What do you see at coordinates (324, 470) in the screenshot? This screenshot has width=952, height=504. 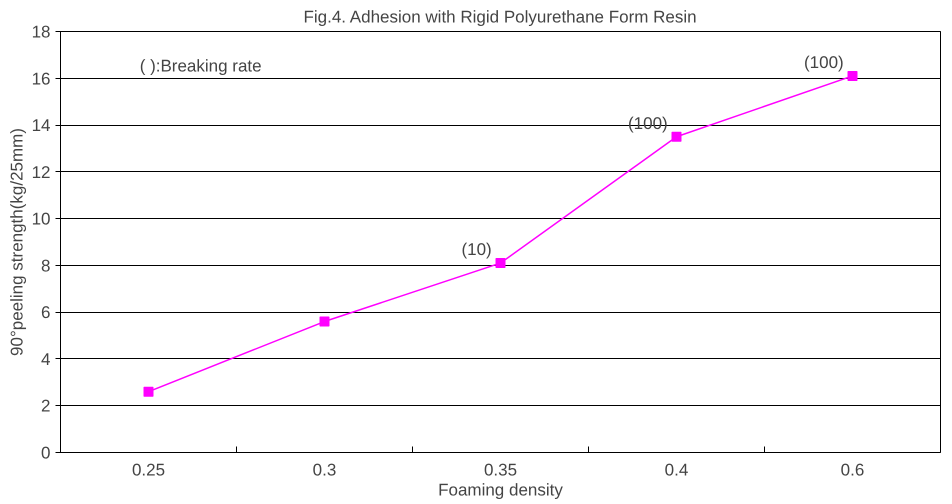 I see `x-tick-label: 0.3` at bounding box center [324, 470].